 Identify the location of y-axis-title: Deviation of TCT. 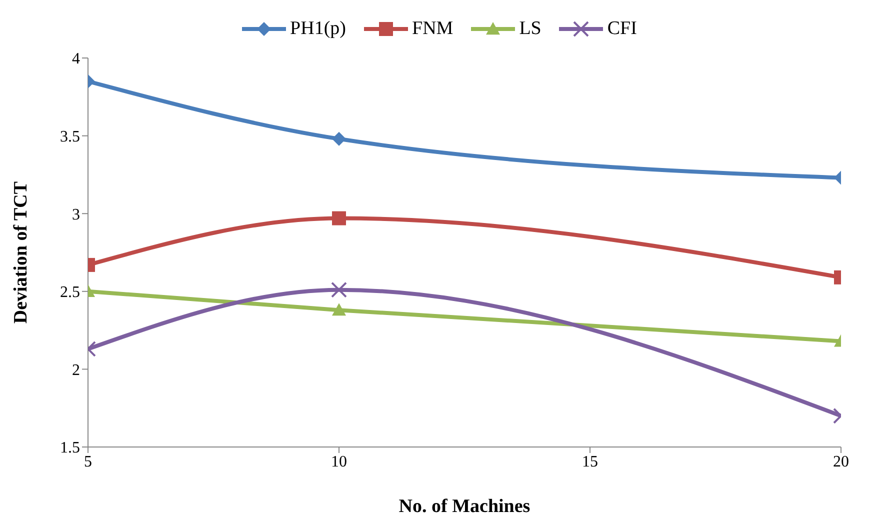
(21, 252).